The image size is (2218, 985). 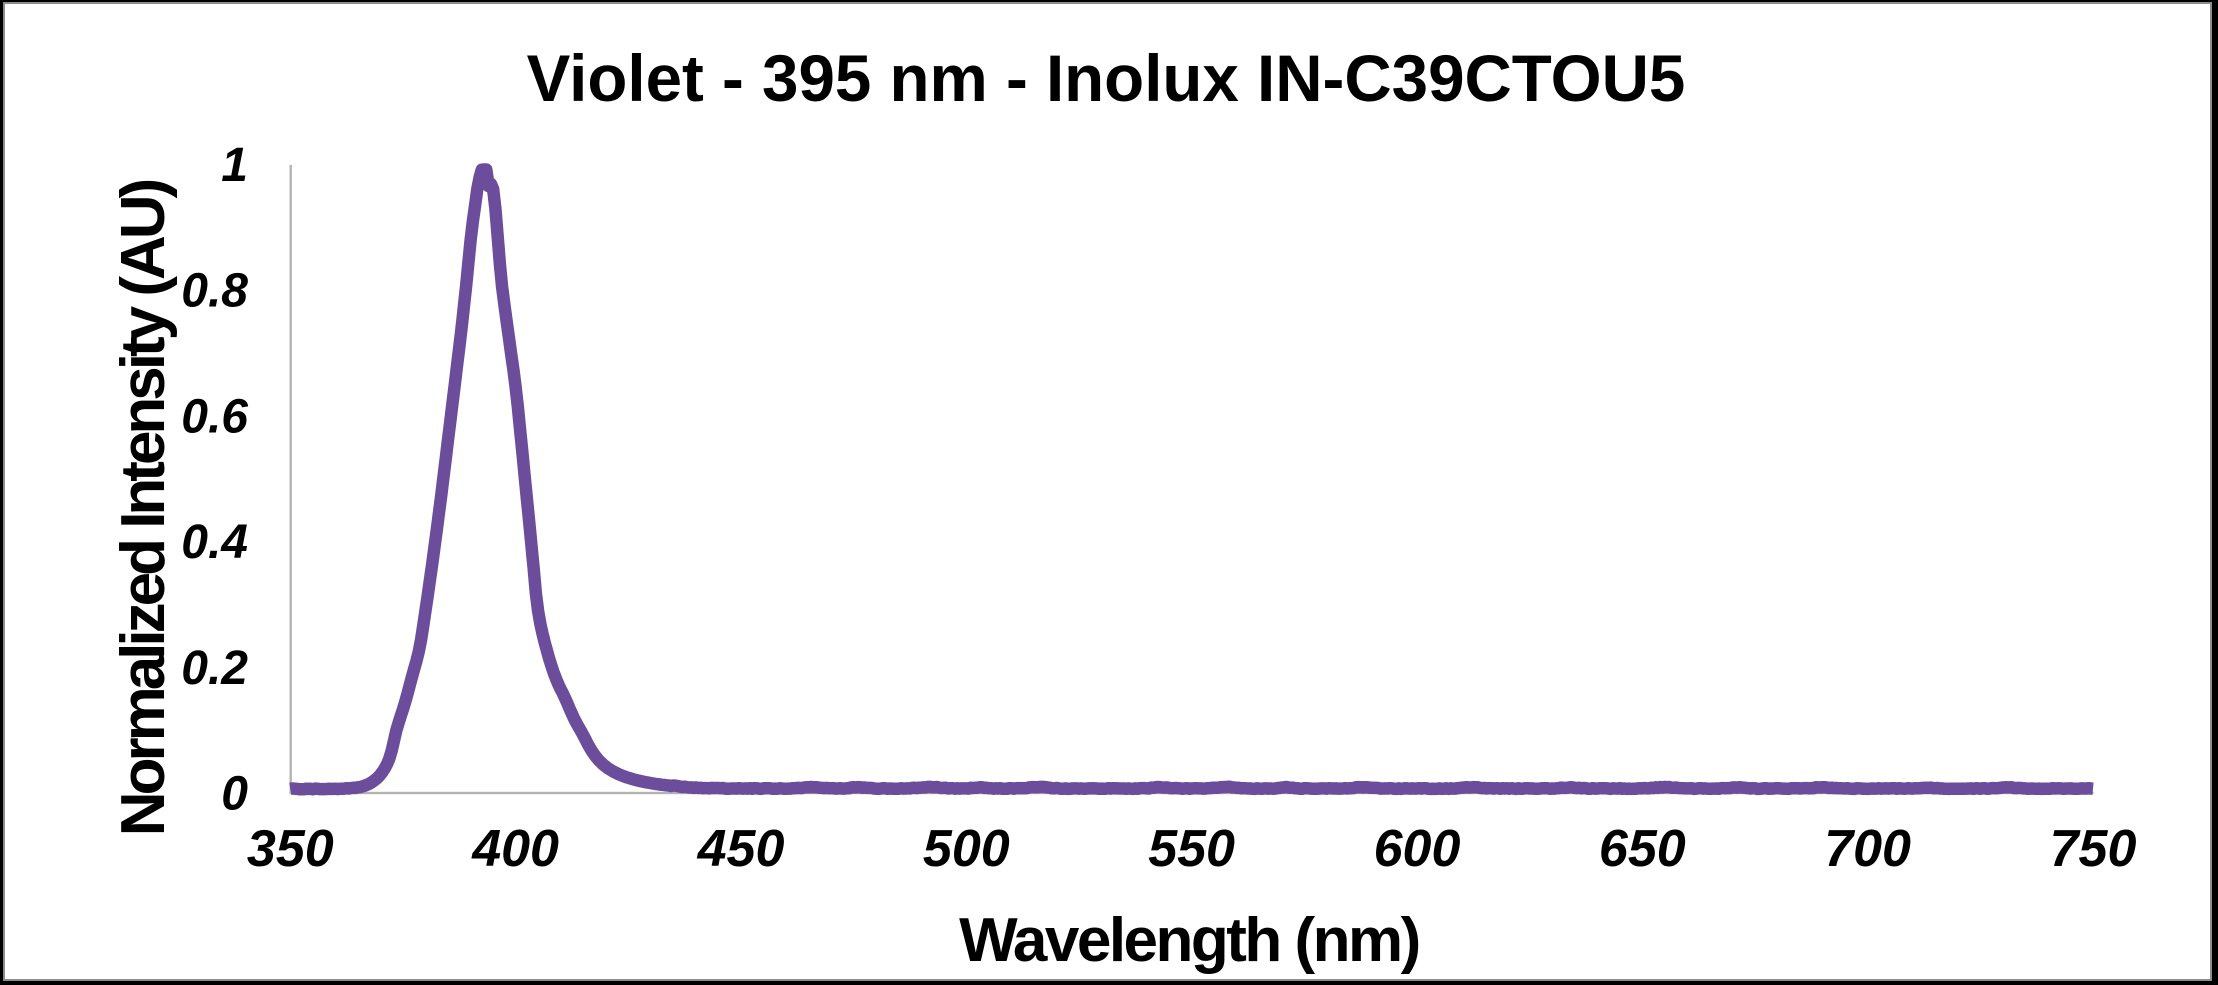 What do you see at coordinates (515, 849) in the screenshot?
I see `svg-text: 400` at bounding box center [515, 849].